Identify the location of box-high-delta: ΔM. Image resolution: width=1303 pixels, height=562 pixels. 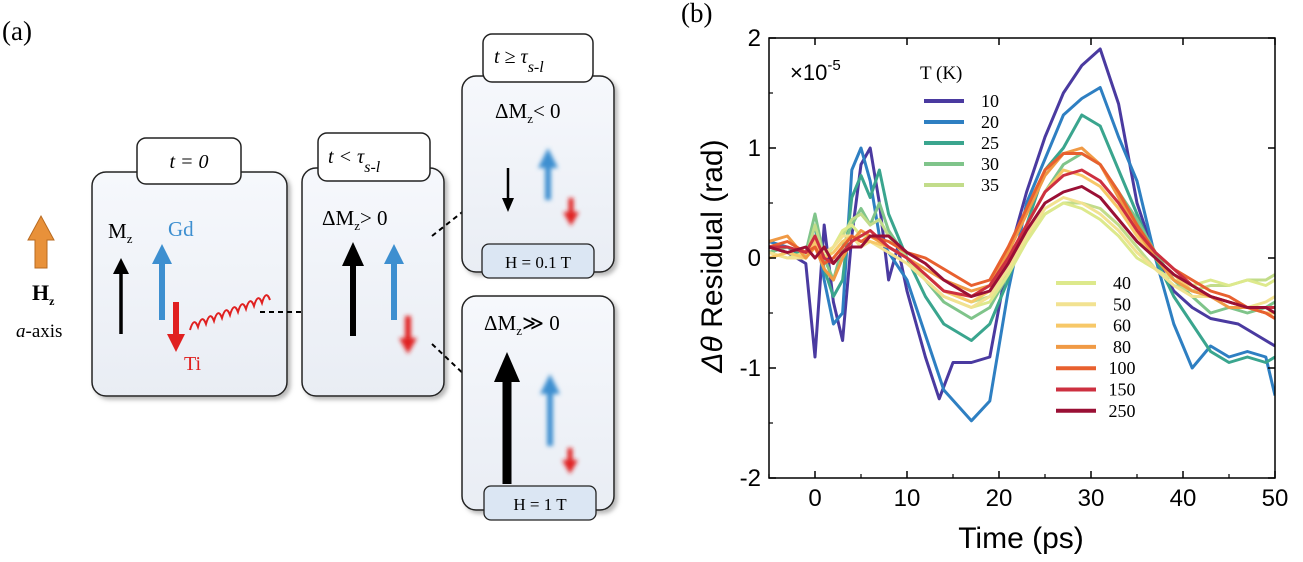
(500, 323).